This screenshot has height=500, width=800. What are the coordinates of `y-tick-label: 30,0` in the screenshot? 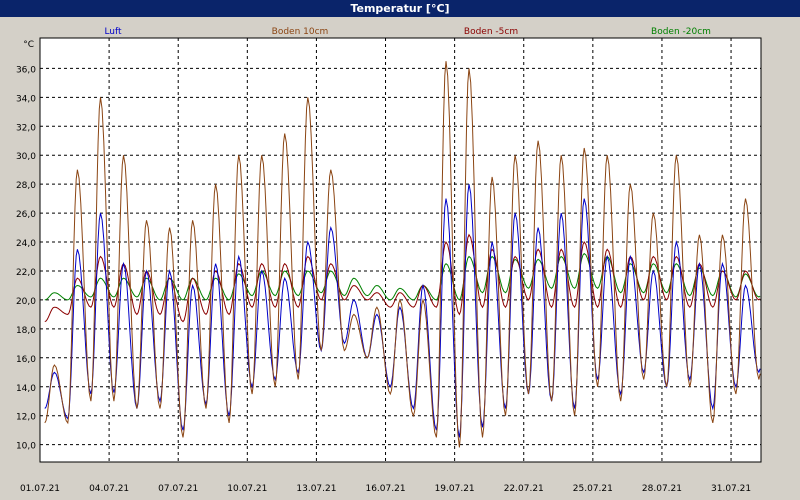 It's located at (26, 157).